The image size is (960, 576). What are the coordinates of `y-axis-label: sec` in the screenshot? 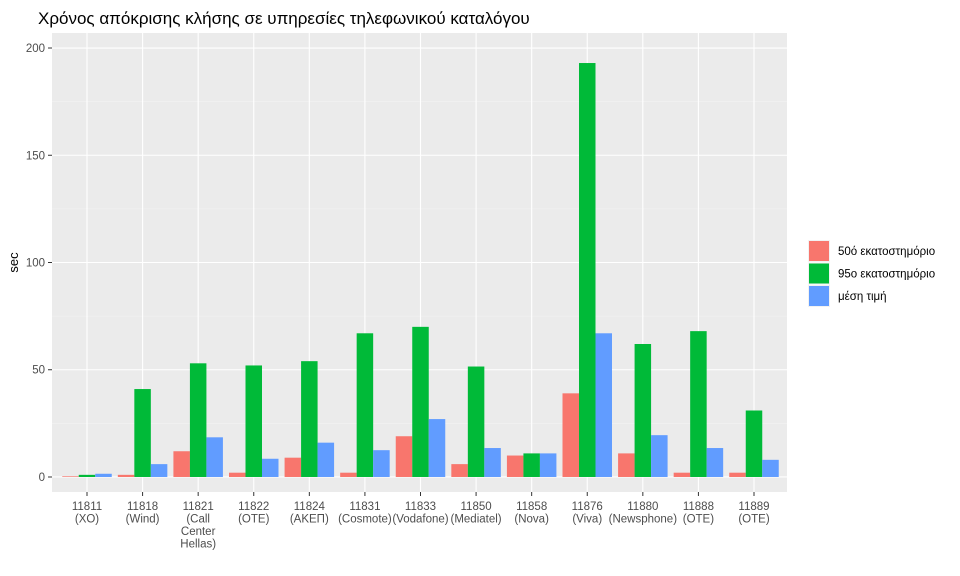 It's located at (13, 262).